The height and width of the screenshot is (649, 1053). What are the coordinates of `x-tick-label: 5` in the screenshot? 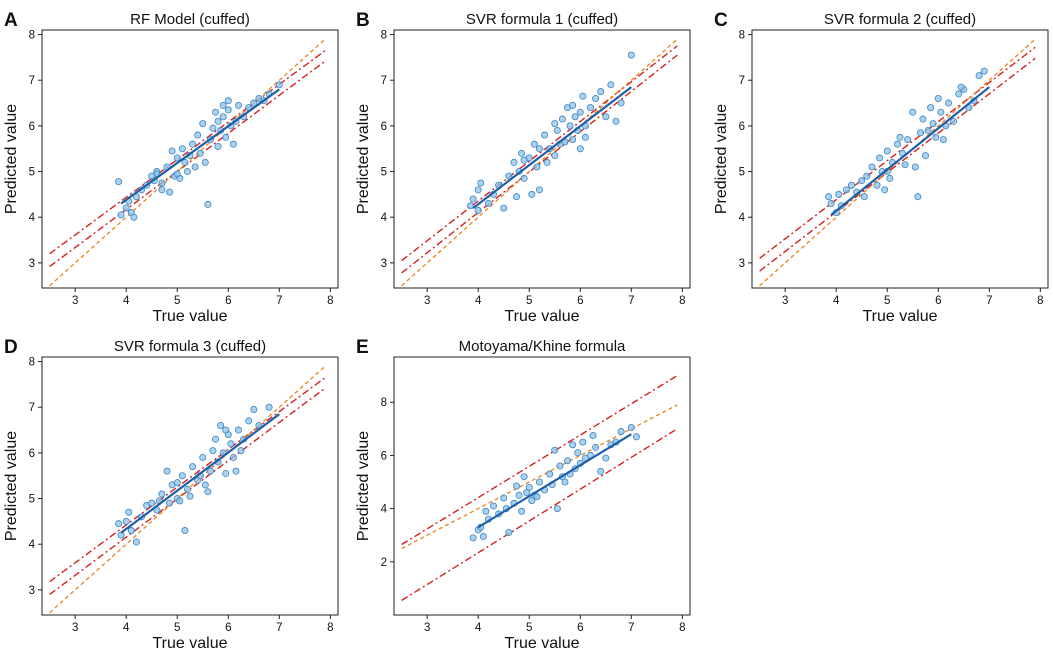 It's located at (529, 301).